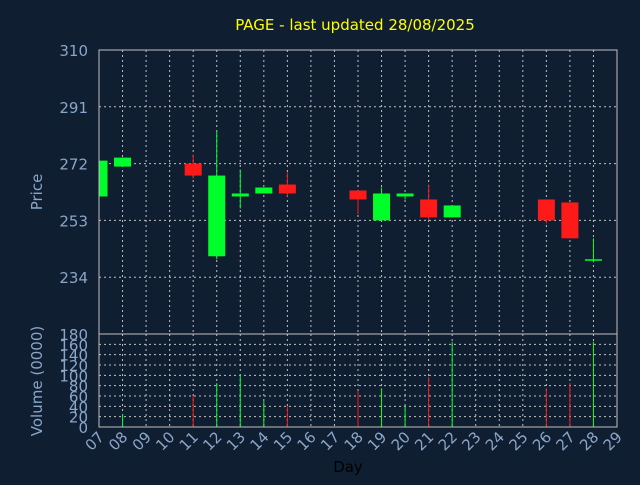 The width and height of the screenshot is (640, 485). What do you see at coordinates (212, 441) in the screenshot?
I see `x-tick-label: 12` at bounding box center [212, 441].